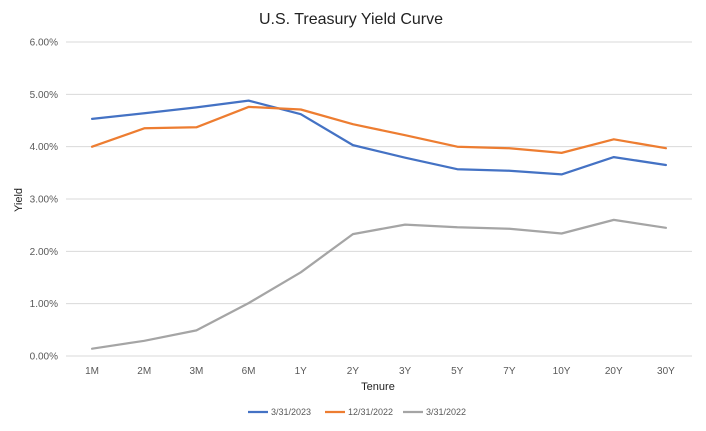 This screenshot has width=706, height=431. Describe the element at coordinates (44, 43) in the screenshot. I see `y-tick-label: 6.00%` at that location.